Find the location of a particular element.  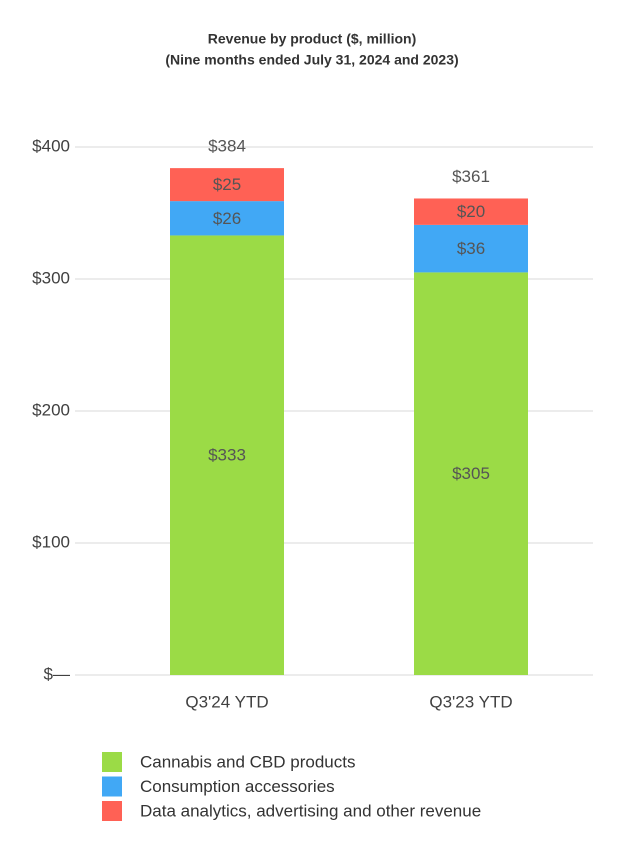

data-label: $25 is located at coordinates (227, 184).